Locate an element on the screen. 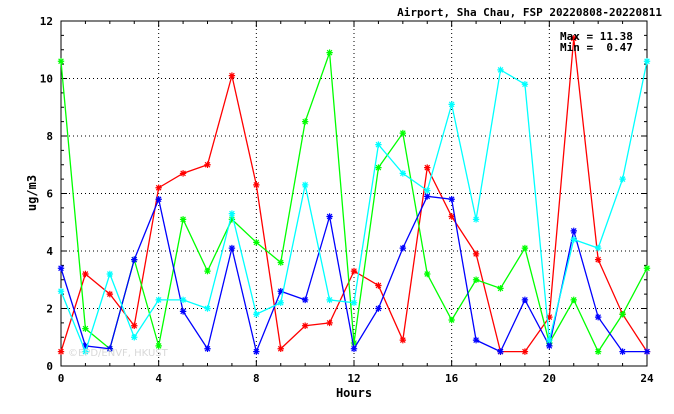 Image resolution: width=674 pixels, height=414 pixels. min-annotation: Min = 0.47 is located at coordinates (596, 47).